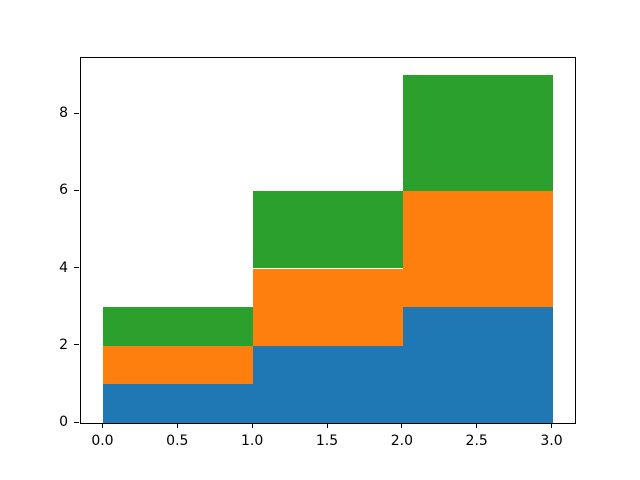  What do you see at coordinates (177, 441) in the screenshot?
I see `x-tick-label: 0.5` at bounding box center [177, 441].